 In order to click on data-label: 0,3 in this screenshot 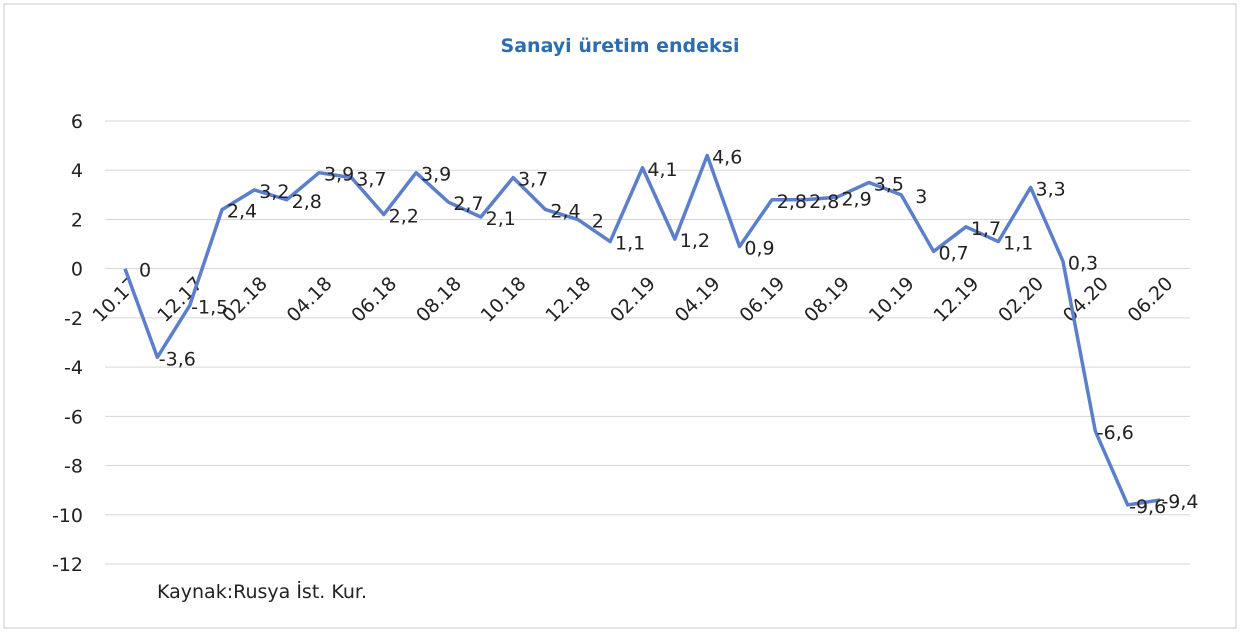, I will do `click(1083, 263)`.